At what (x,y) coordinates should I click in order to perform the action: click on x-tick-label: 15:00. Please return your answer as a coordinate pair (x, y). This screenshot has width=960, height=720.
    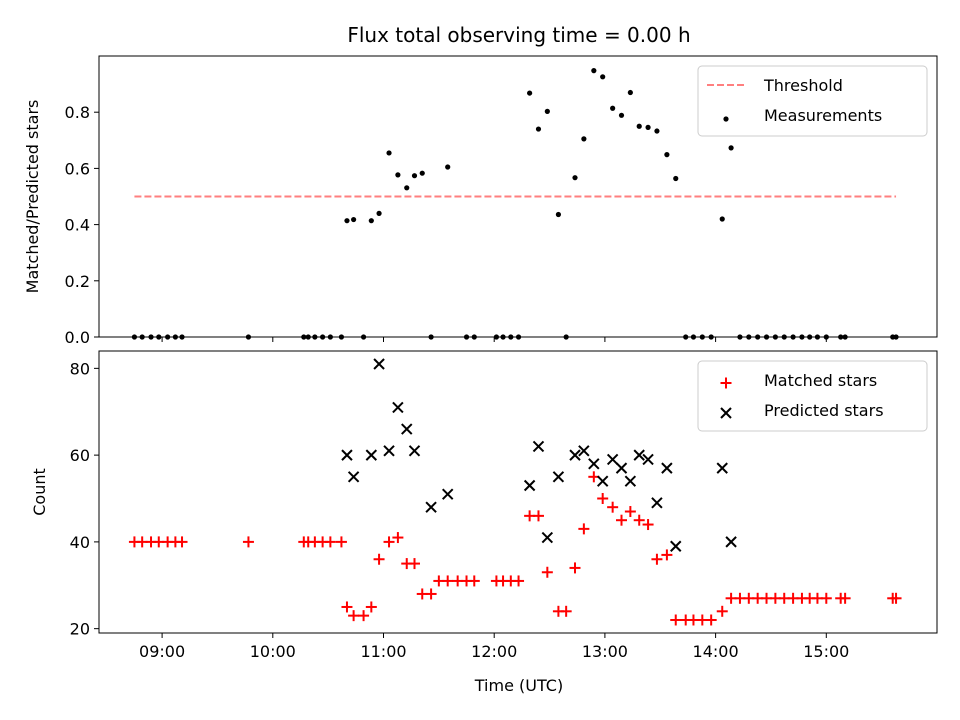
    Looking at the image, I should click on (826, 651).